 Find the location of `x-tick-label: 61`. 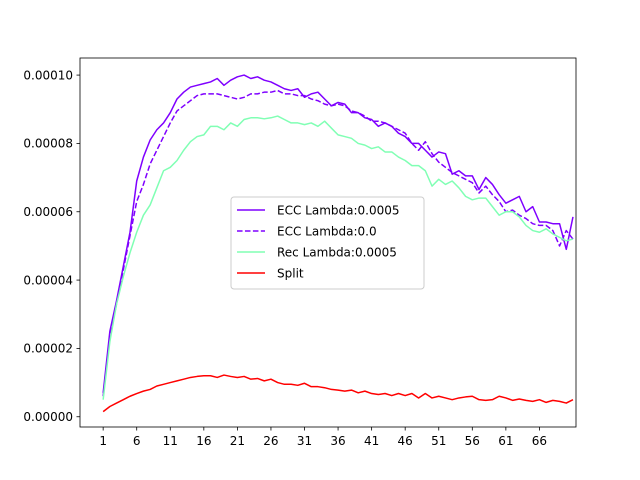

x-tick-label: 61 is located at coordinates (505, 441).